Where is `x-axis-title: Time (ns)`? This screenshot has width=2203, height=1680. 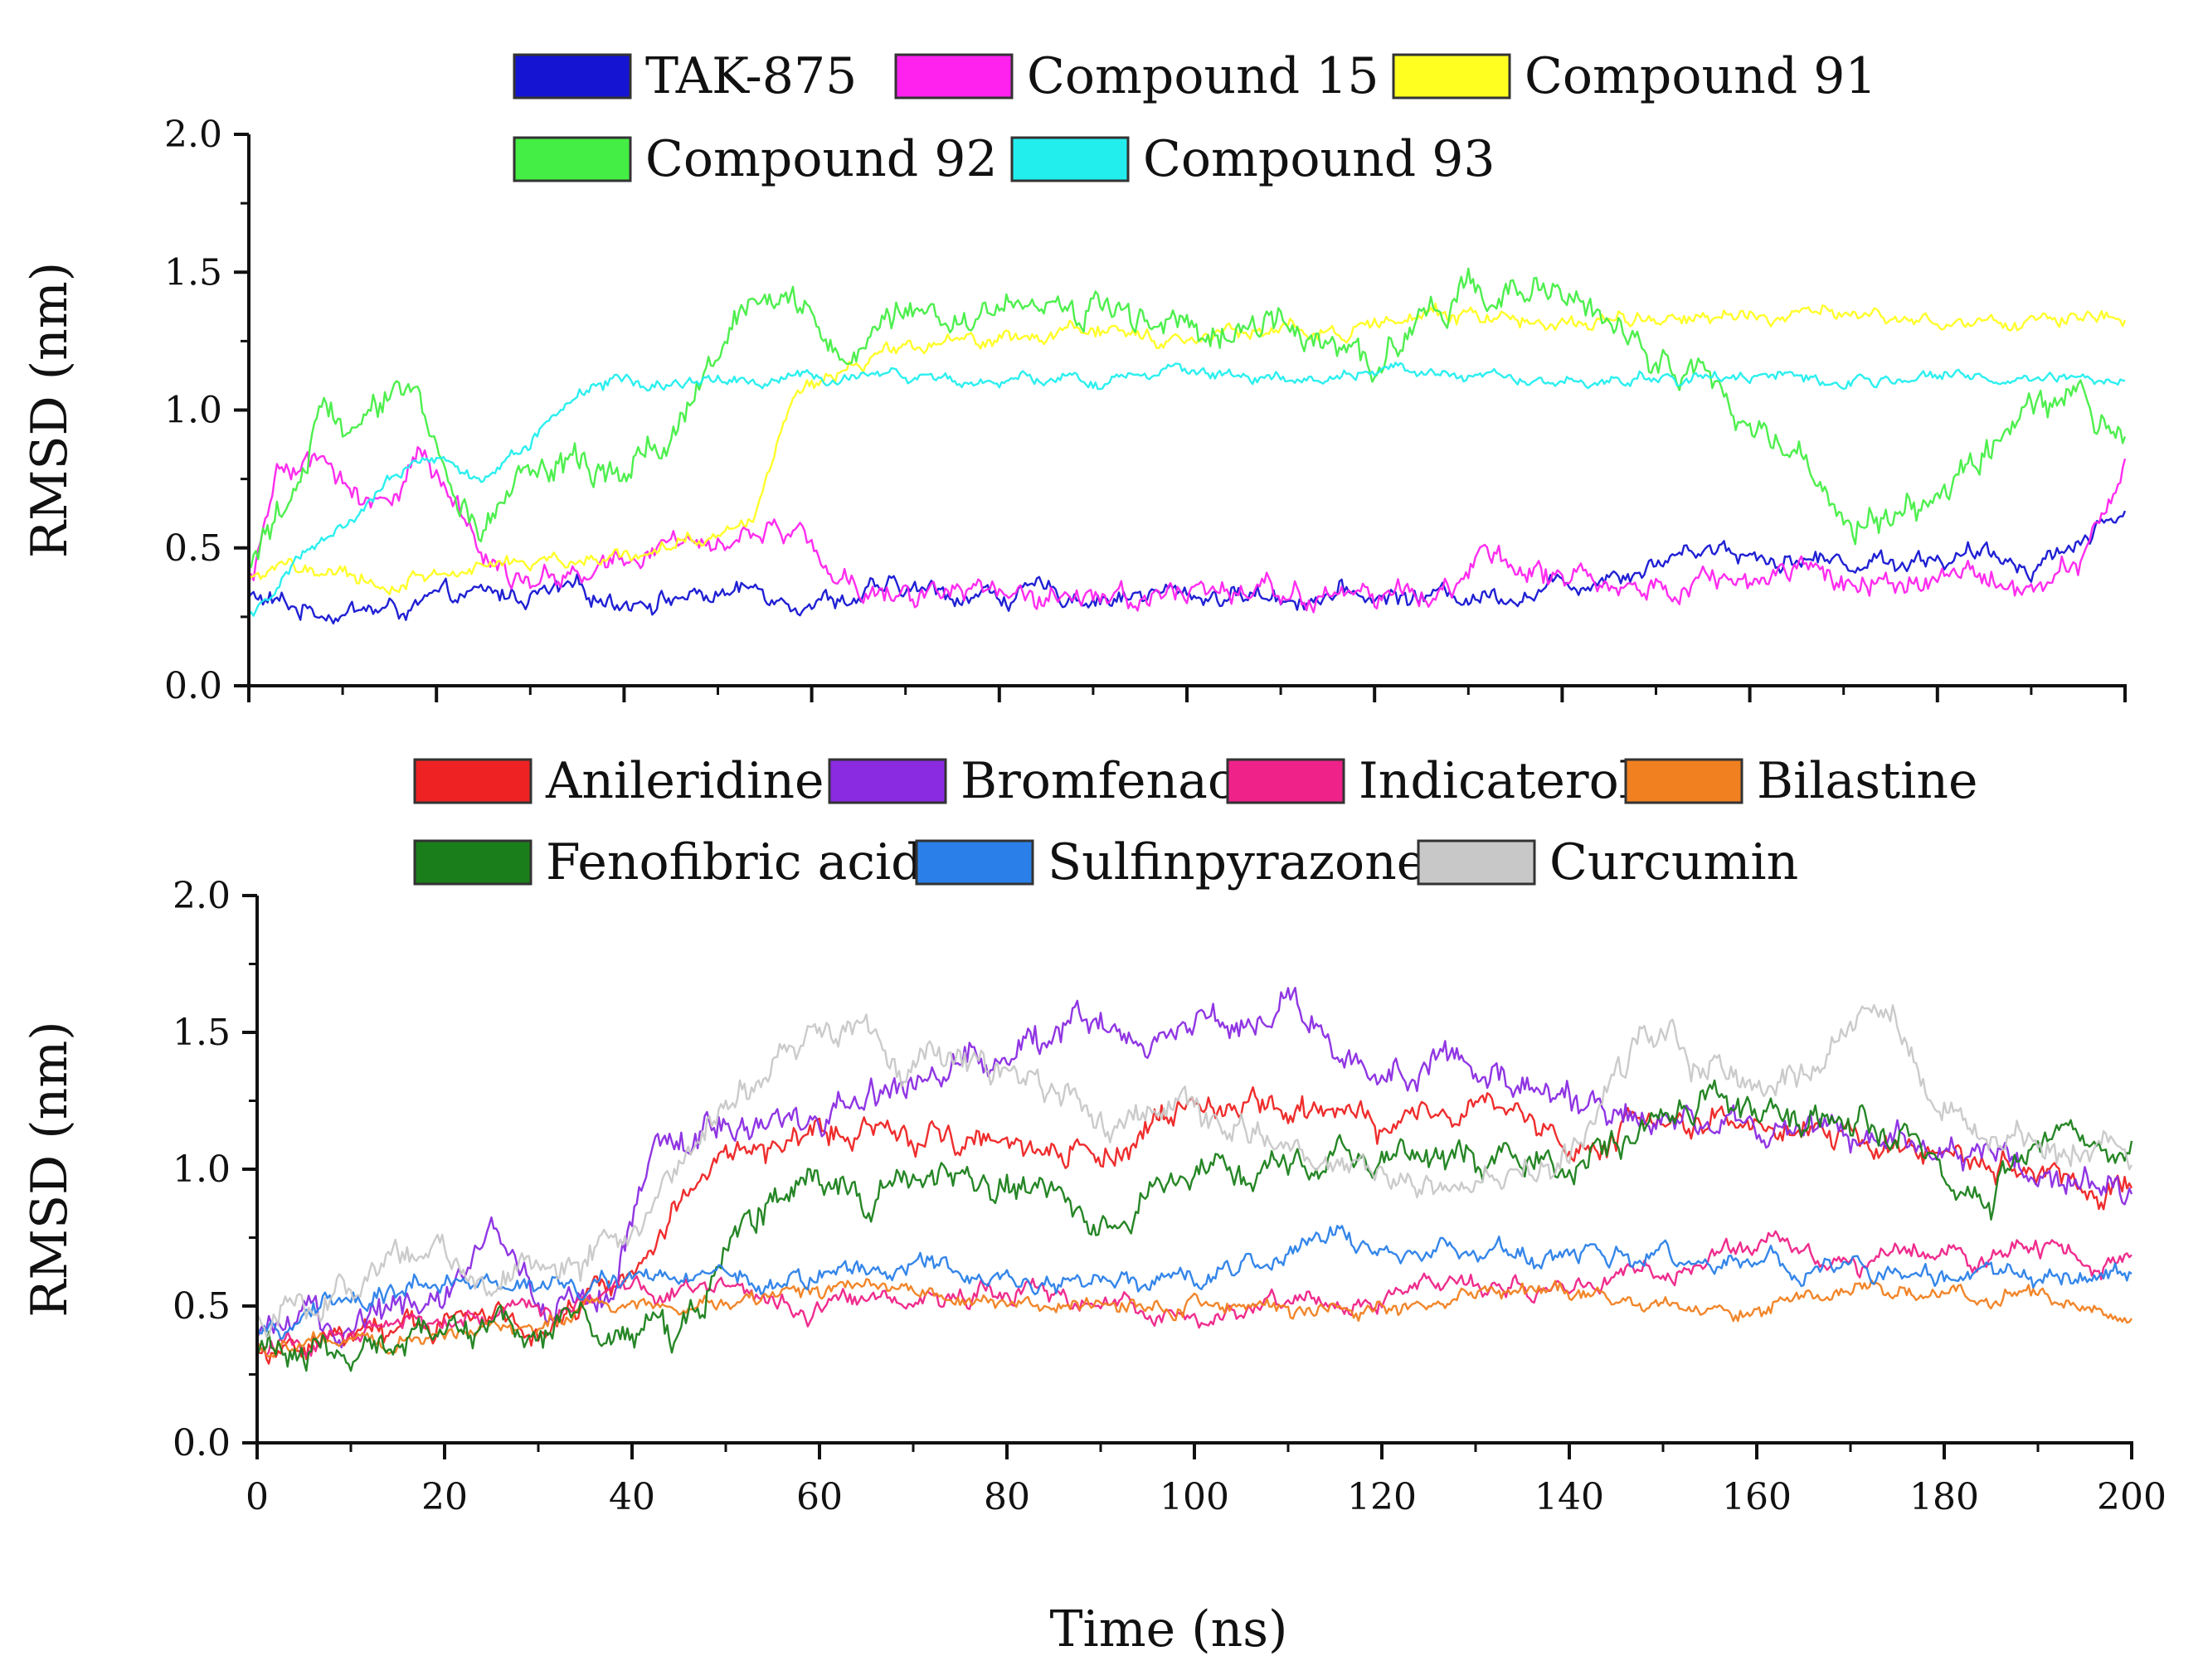 x-axis-title: Time (ns) is located at coordinates (1169, 1629).